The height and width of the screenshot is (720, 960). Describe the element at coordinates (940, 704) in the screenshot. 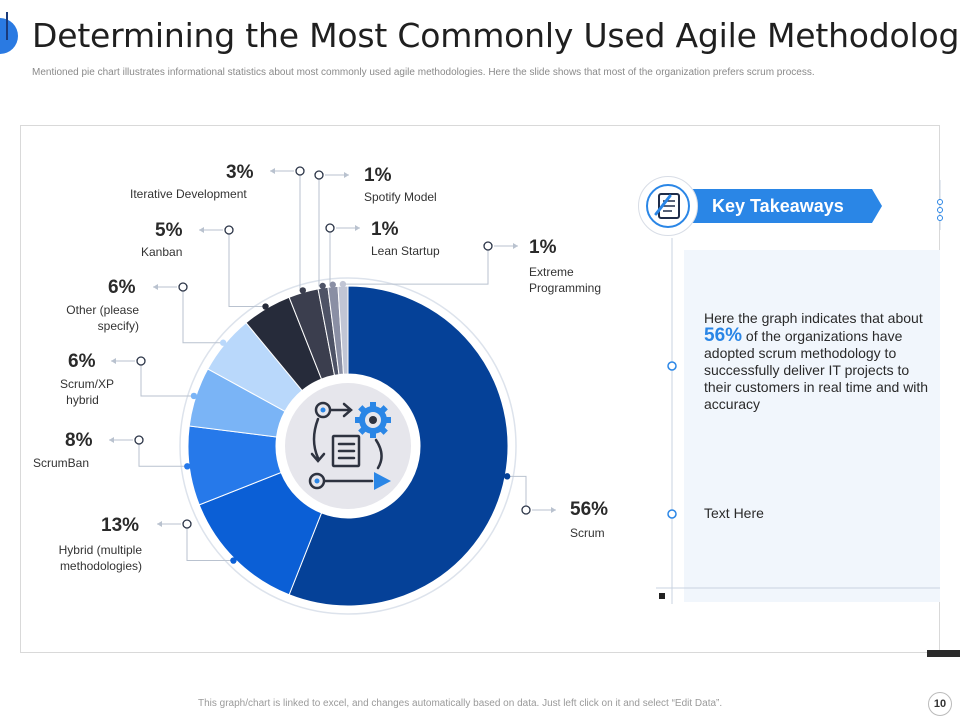

I see `page-number: 10` at that location.